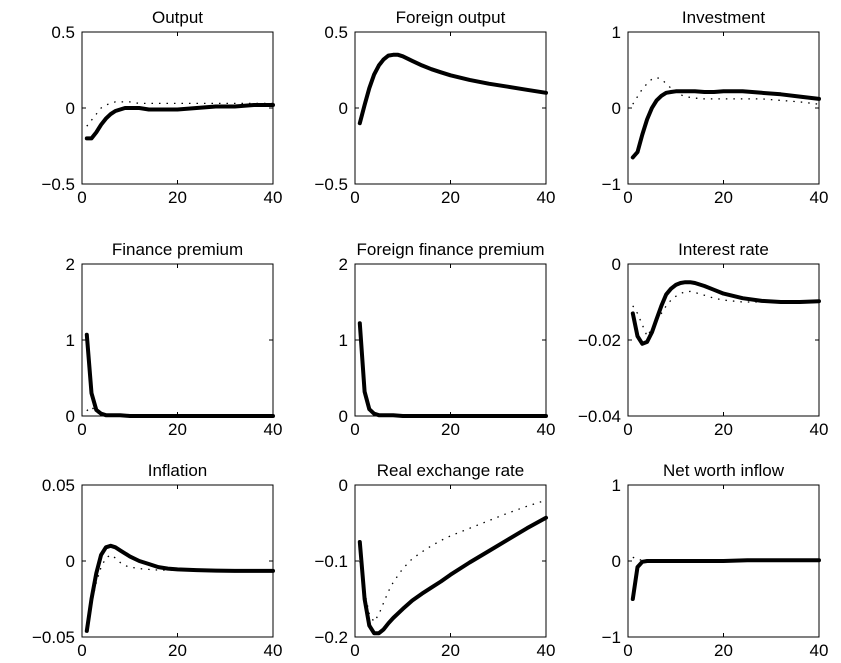 This screenshot has height=663, width=841. I want to click on real-exchange-rate-axes-box, so click(450, 561).